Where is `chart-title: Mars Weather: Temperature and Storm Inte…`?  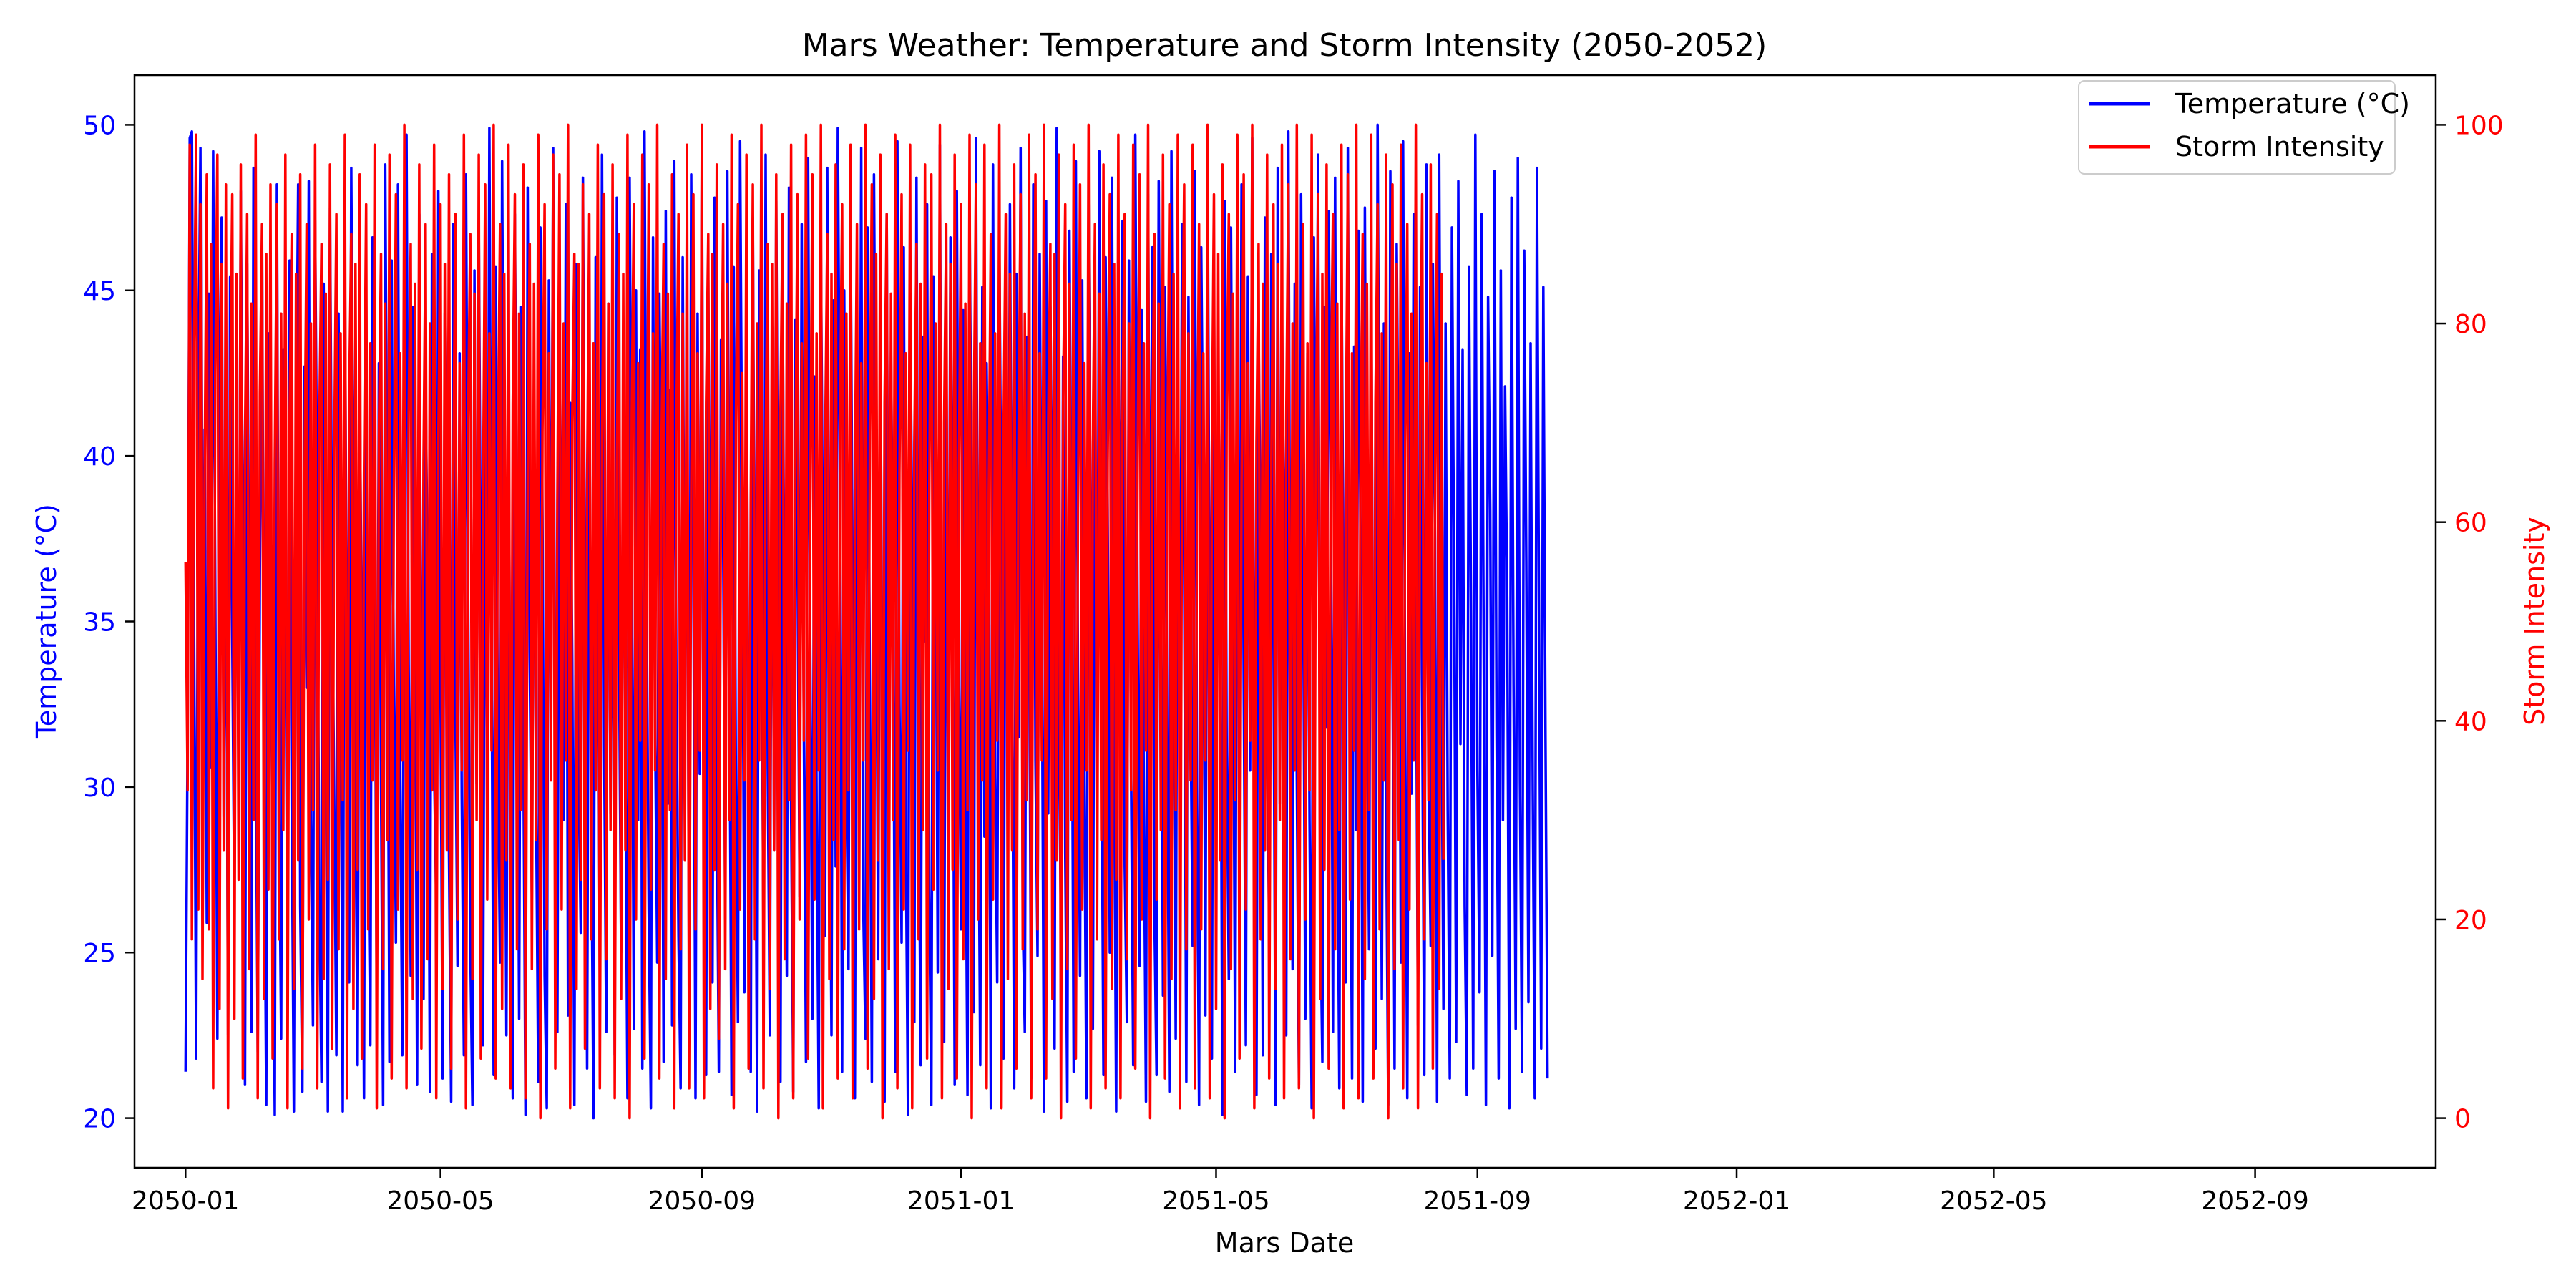
chart-title: Mars Weather: Temperature and Storm Inte… is located at coordinates (1284, 45).